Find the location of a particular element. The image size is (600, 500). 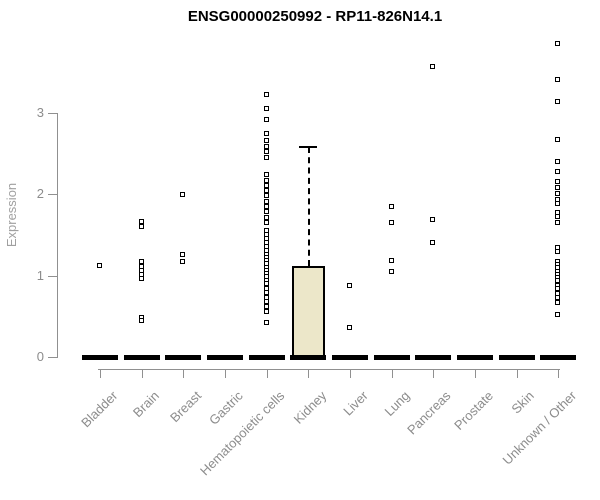

y-axis-line is located at coordinates (57, 235).